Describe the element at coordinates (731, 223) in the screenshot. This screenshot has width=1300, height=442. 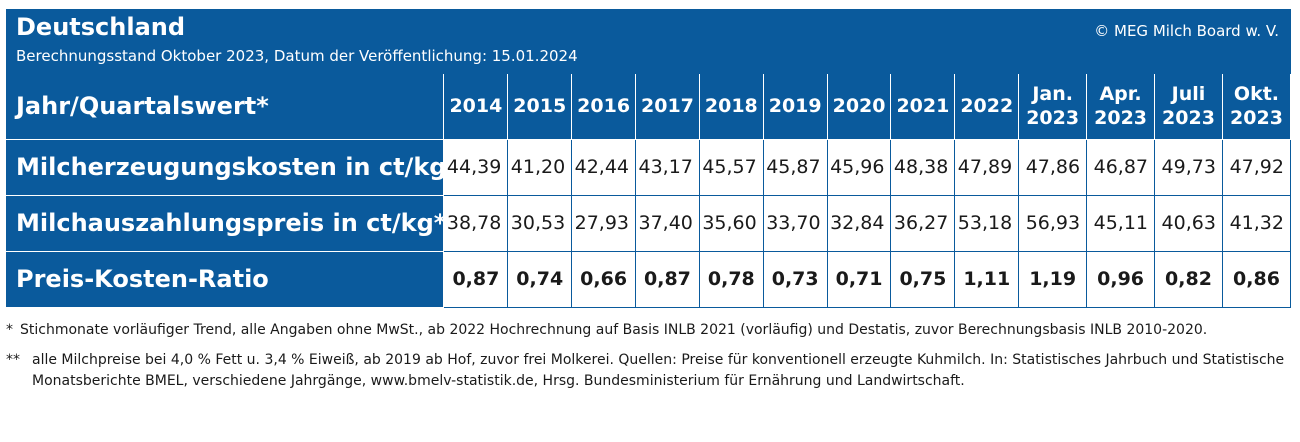
I see `table-cell: 35,60` at that location.